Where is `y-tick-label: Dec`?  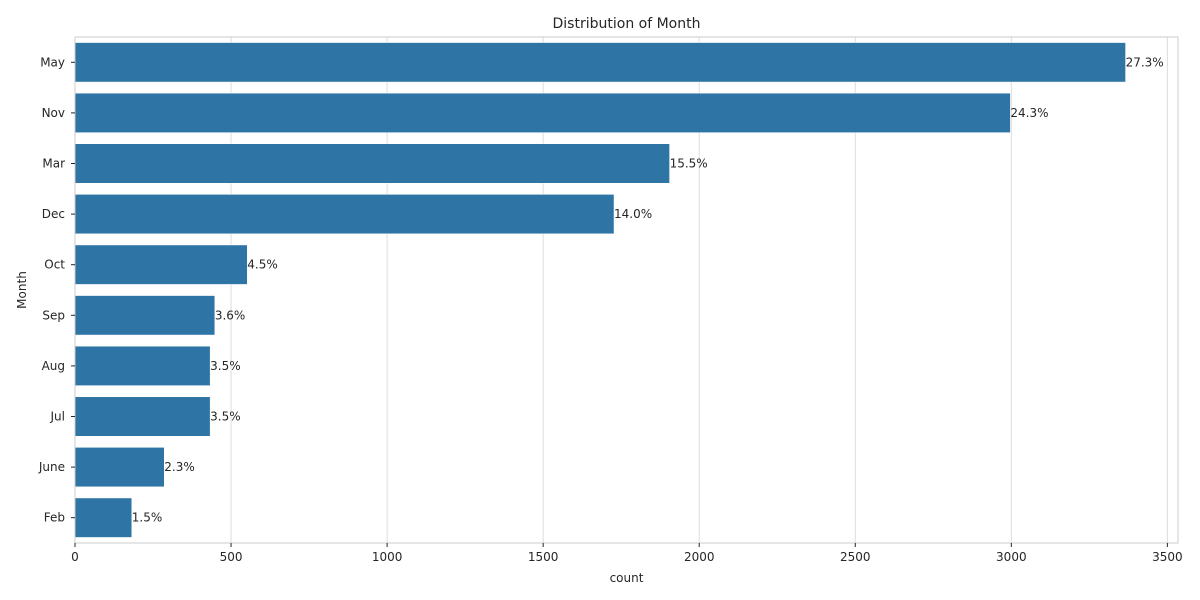
y-tick-label: Dec is located at coordinates (53, 214).